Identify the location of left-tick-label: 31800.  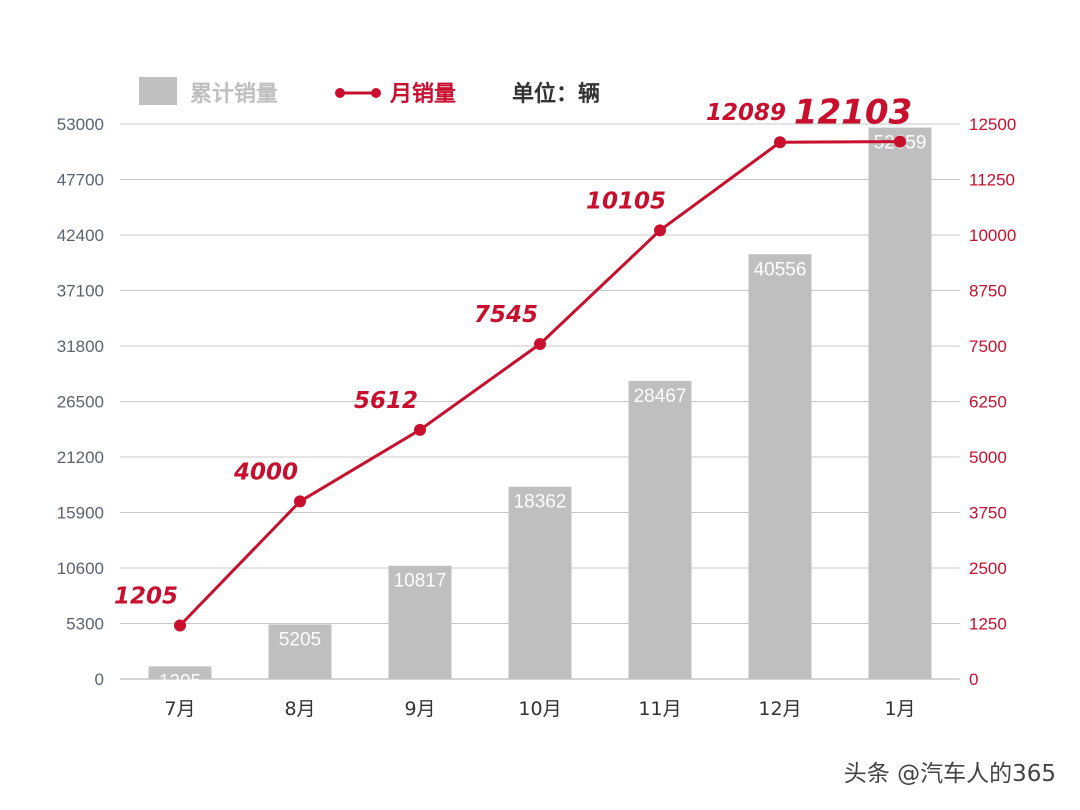
(80, 346).